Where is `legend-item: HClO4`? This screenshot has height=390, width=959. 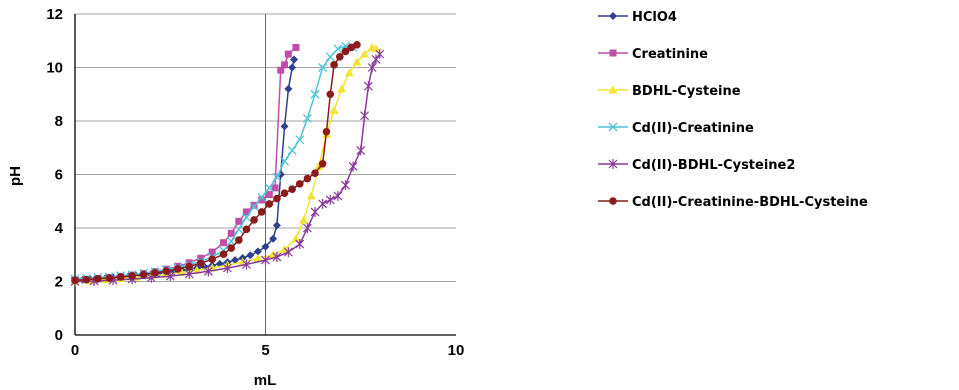 legend-item: HClO4 is located at coordinates (637, 17).